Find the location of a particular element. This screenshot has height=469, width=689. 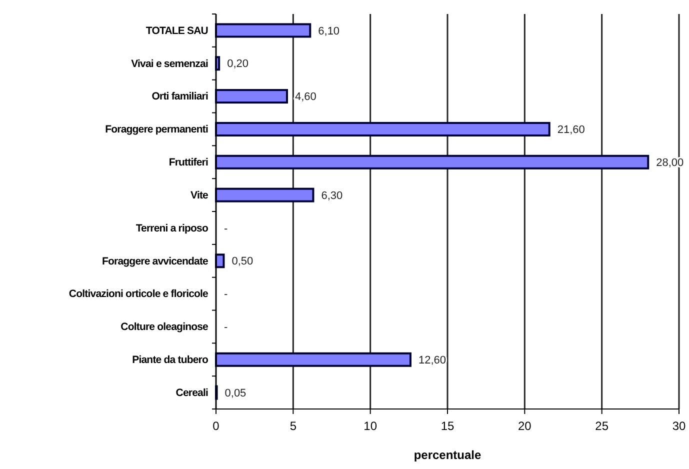

x-tick-label: 30 is located at coordinates (679, 426).